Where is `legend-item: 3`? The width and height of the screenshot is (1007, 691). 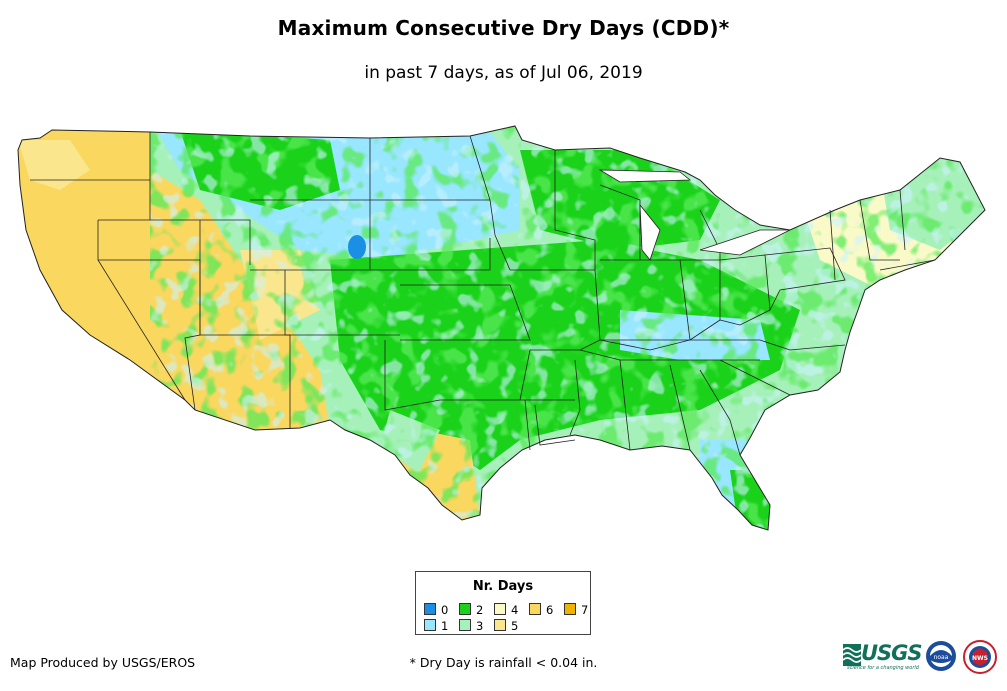 legend-item: 3 is located at coordinates (471, 625).